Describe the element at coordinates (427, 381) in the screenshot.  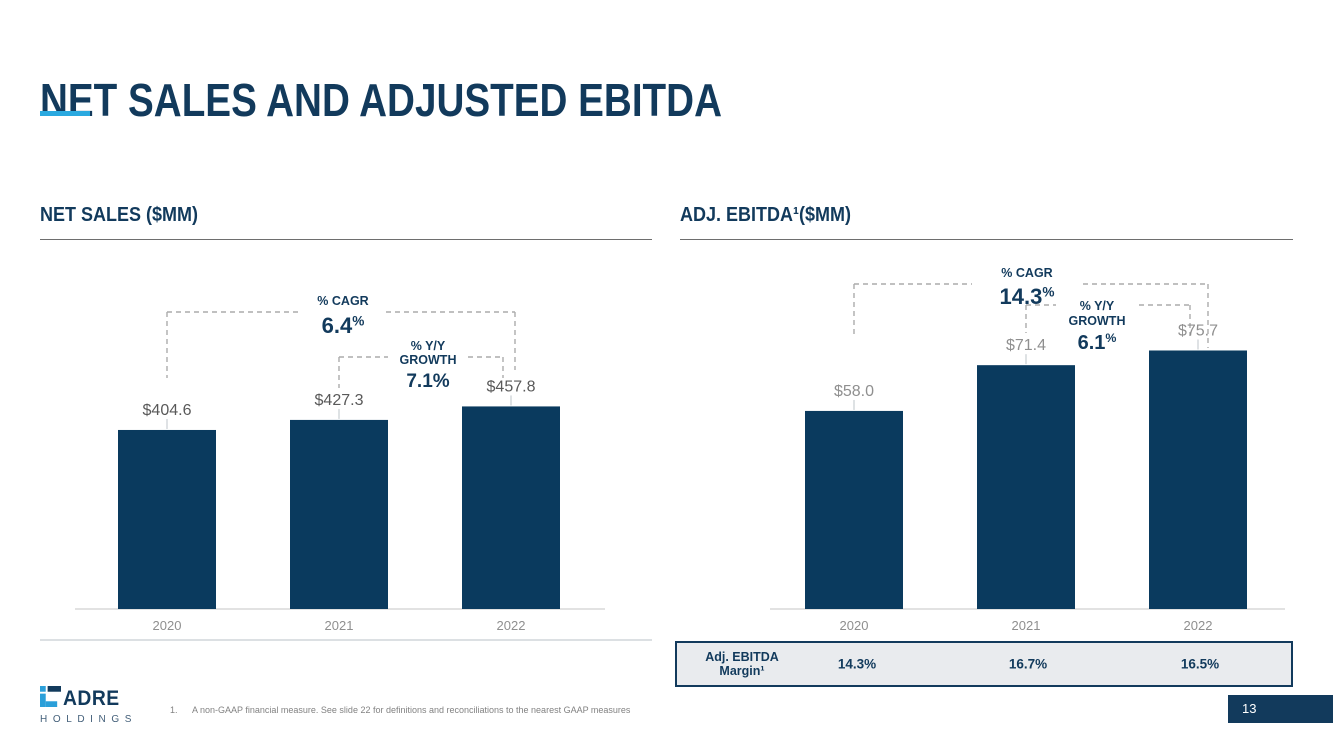
I see `annotation-value: 7.1%` at that location.